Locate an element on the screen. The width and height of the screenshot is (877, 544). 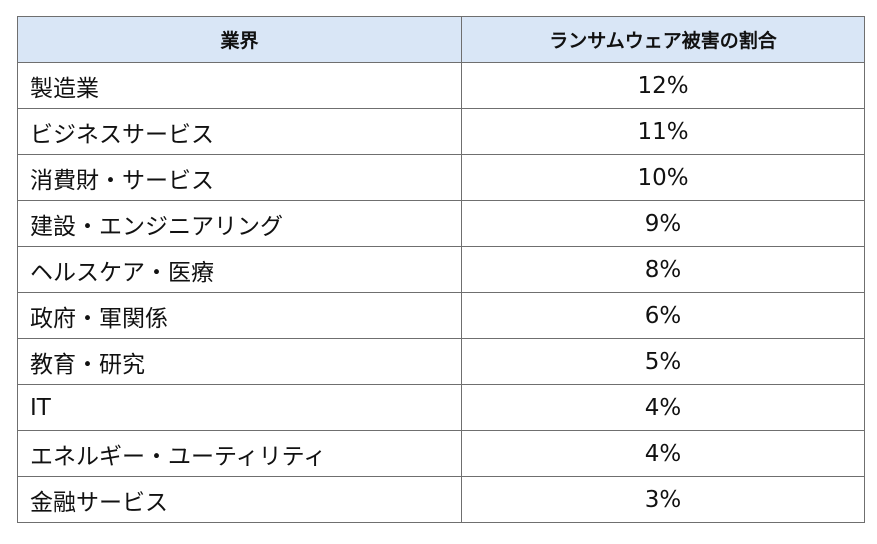
table-row: 消費財・サービス 10% is located at coordinates (441, 177).